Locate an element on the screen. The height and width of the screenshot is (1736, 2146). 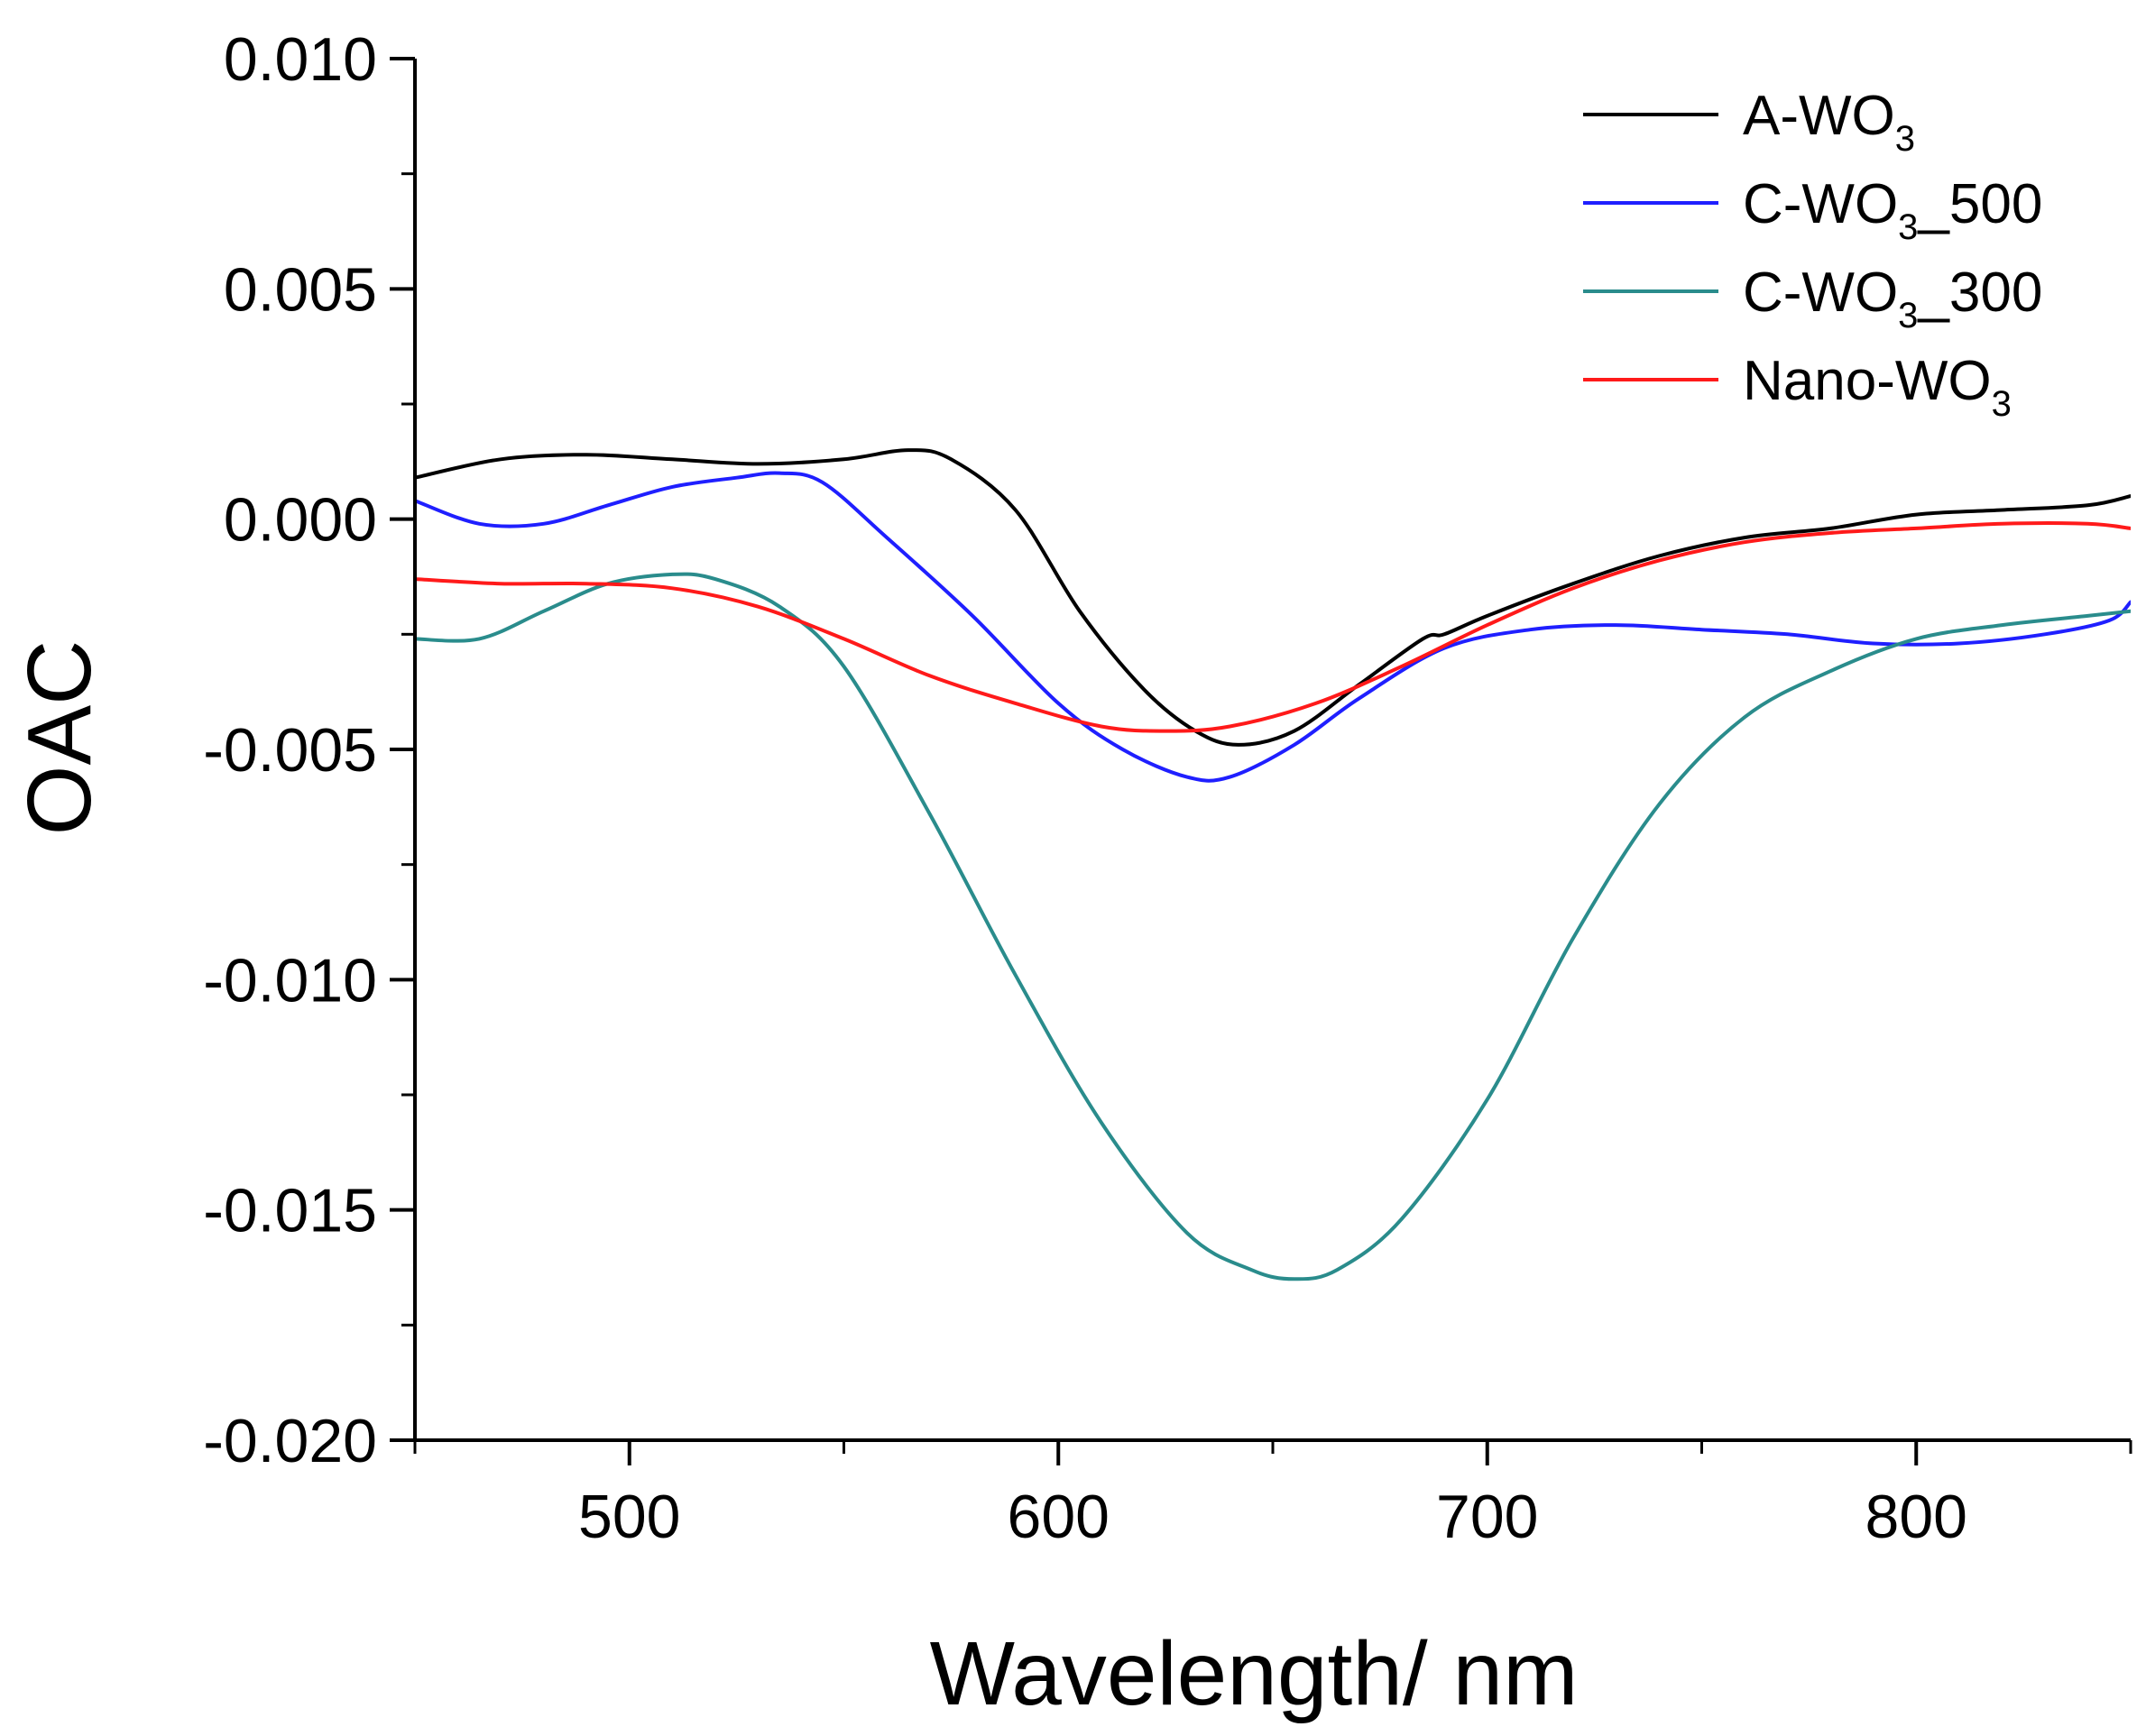
legend-label: A-WO3 is located at coordinates (1829, 122).